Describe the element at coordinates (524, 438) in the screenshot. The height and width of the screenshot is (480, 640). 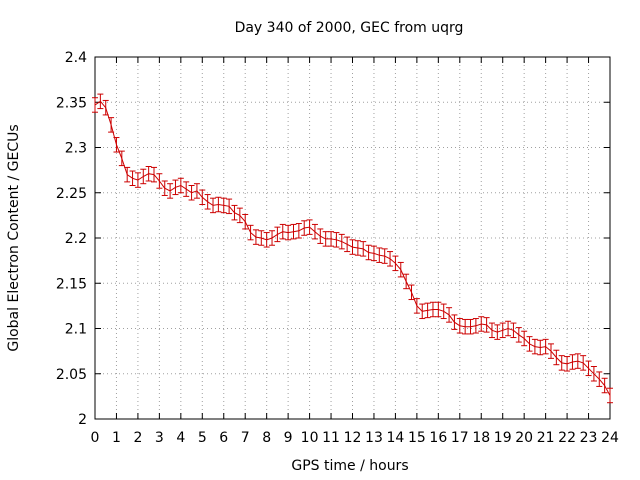
I see `x-tick-label: 20` at that location.